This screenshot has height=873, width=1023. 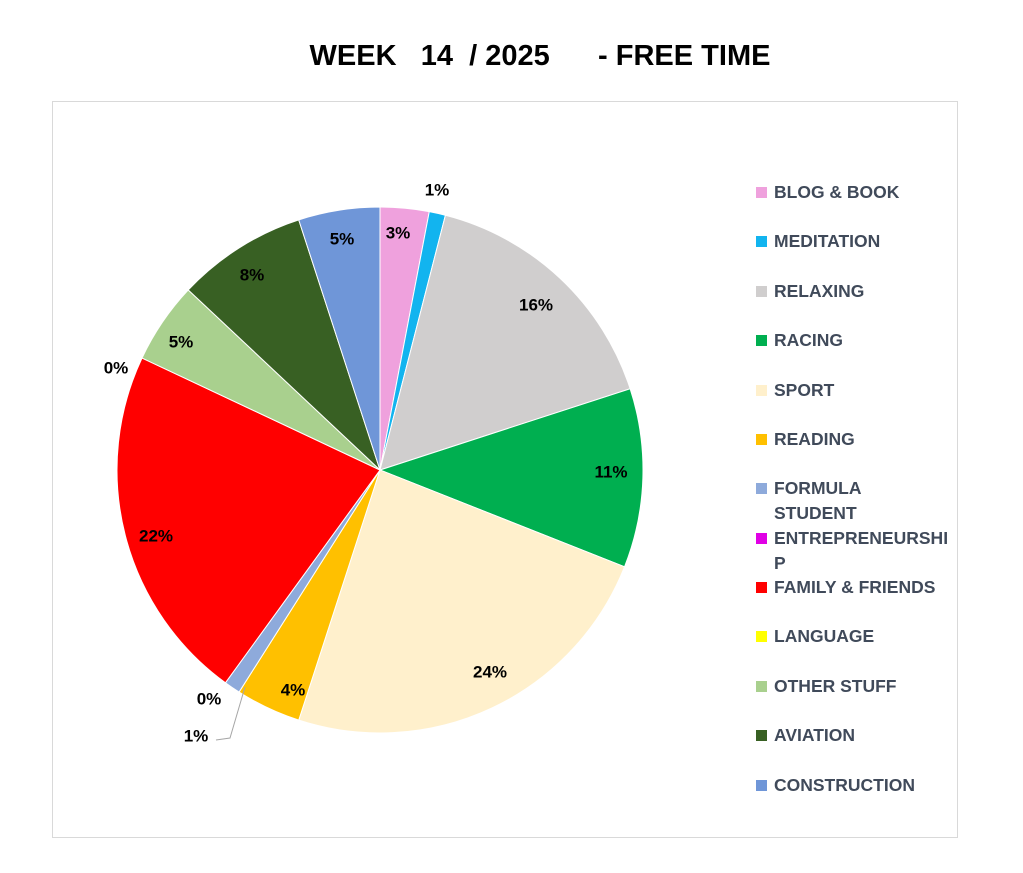 I want to click on legend-label: OTHER STUFF, so click(x=835, y=686).